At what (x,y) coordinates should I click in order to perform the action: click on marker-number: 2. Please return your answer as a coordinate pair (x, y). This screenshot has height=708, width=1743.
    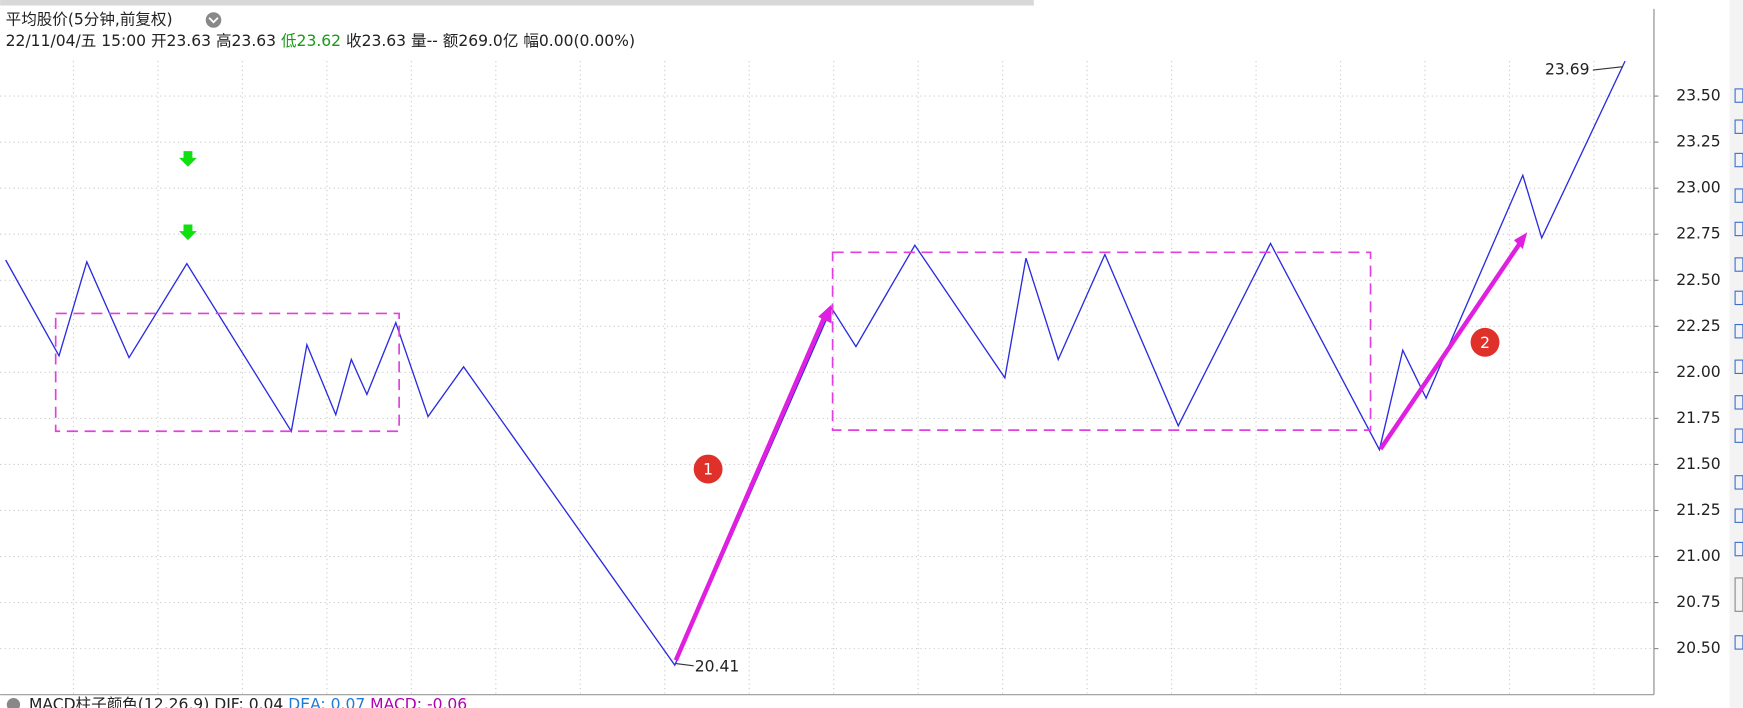
    Looking at the image, I should click on (1485, 343).